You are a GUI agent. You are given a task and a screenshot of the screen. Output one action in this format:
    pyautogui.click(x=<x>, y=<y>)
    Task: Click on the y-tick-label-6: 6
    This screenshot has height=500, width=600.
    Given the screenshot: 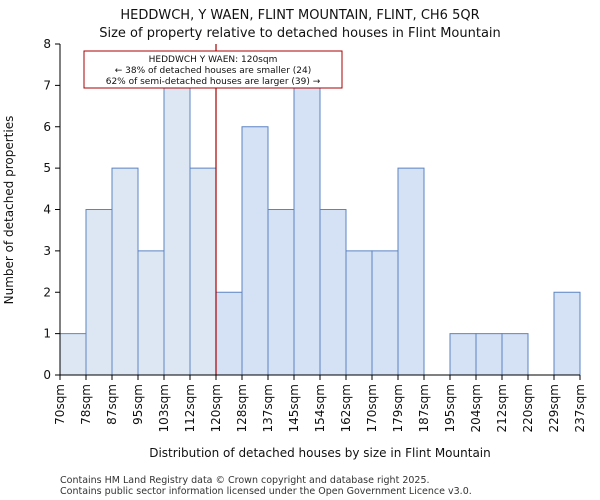 What is the action you would take?
    pyautogui.click(x=47, y=127)
    